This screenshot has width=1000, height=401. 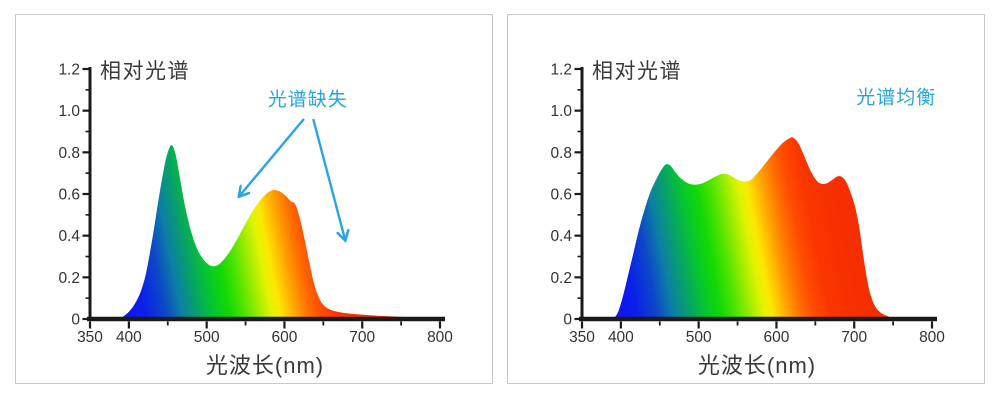 What do you see at coordinates (896, 98) in the screenshot?
I see `annotation-spectrum-balanced: 光谱均衡` at bounding box center [896, 98].